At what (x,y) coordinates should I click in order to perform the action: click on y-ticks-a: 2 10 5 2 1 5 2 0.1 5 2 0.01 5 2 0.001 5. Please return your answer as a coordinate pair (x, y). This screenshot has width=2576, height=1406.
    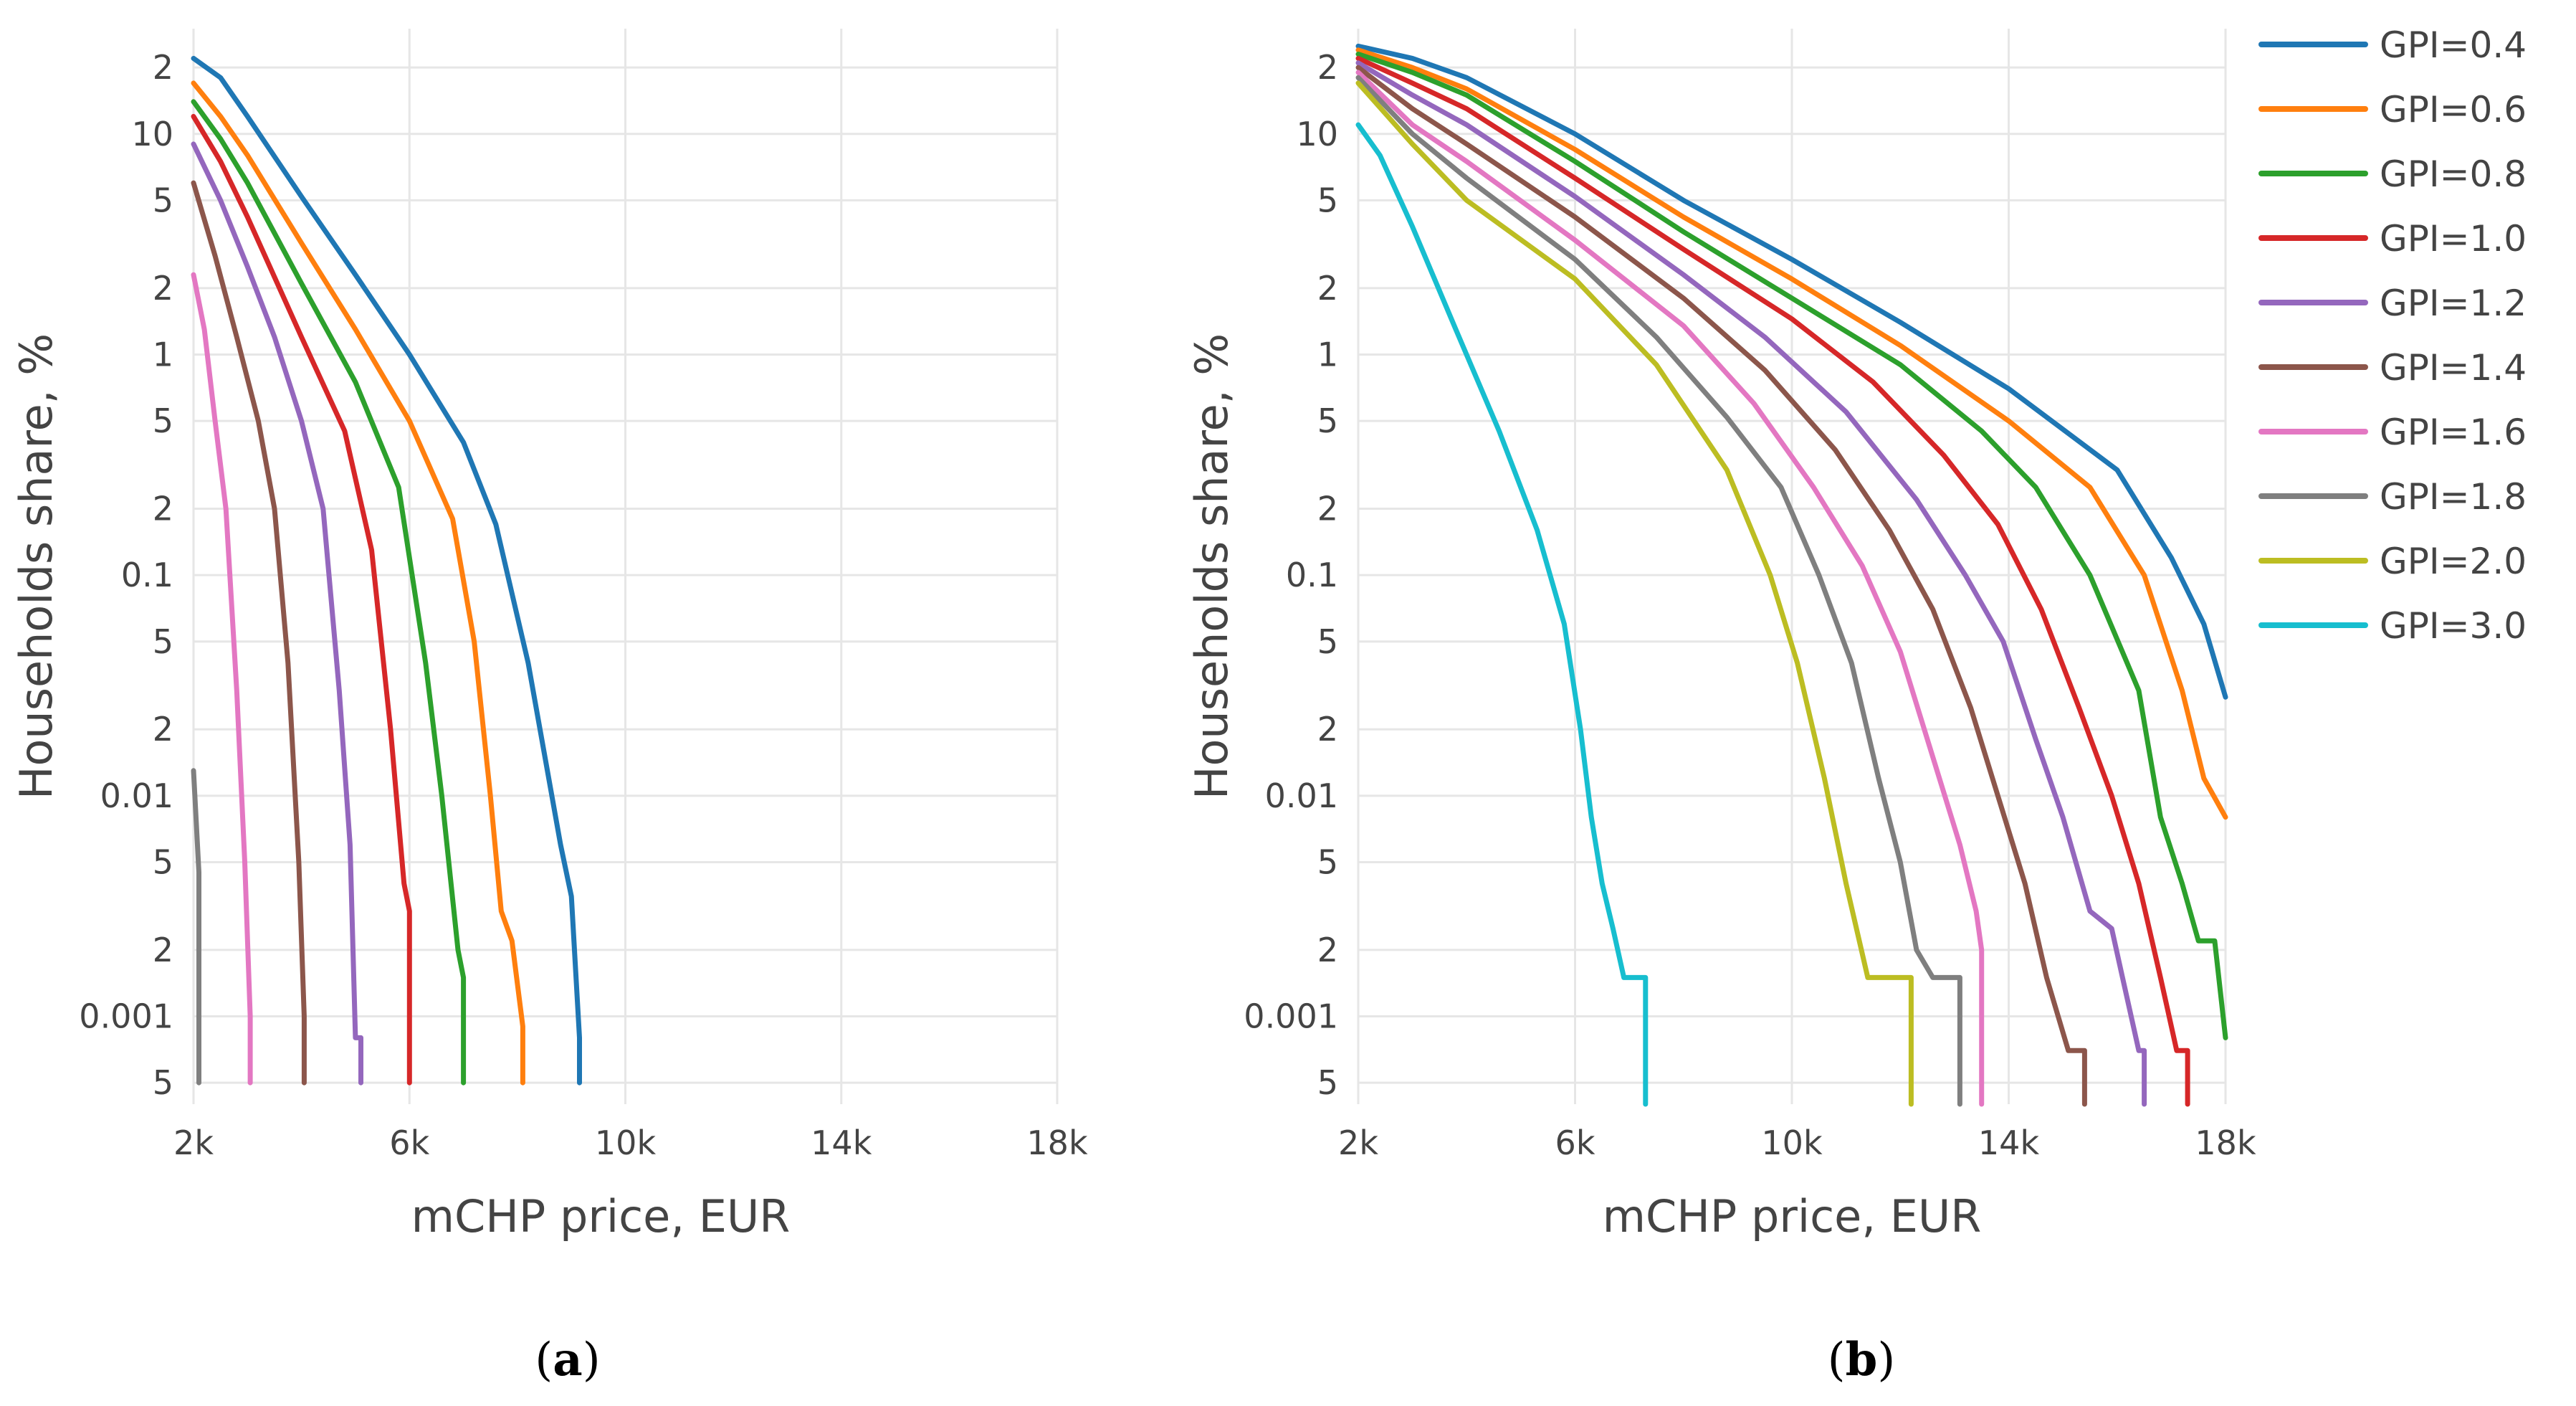
    Looking at the image, I should click on (126, 575).